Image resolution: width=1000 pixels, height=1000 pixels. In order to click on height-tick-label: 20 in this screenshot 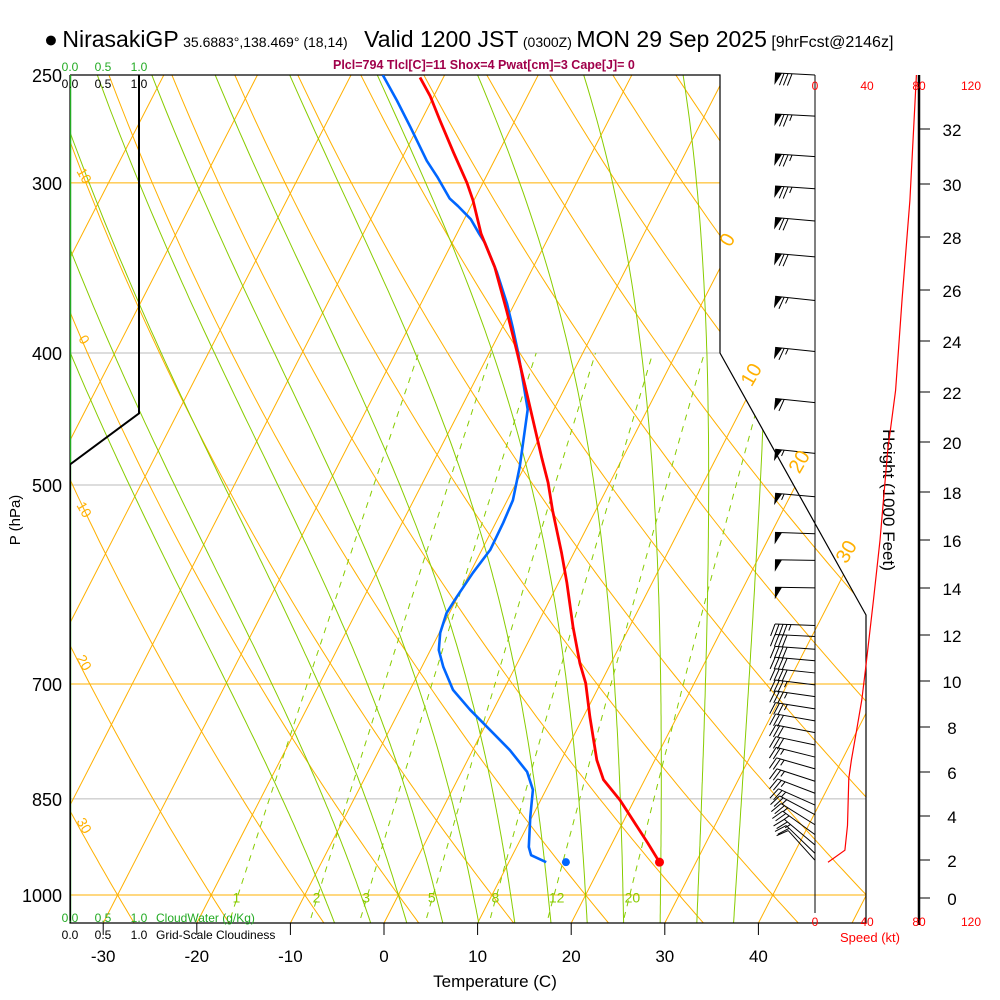, I will do `click(952, 443)`.